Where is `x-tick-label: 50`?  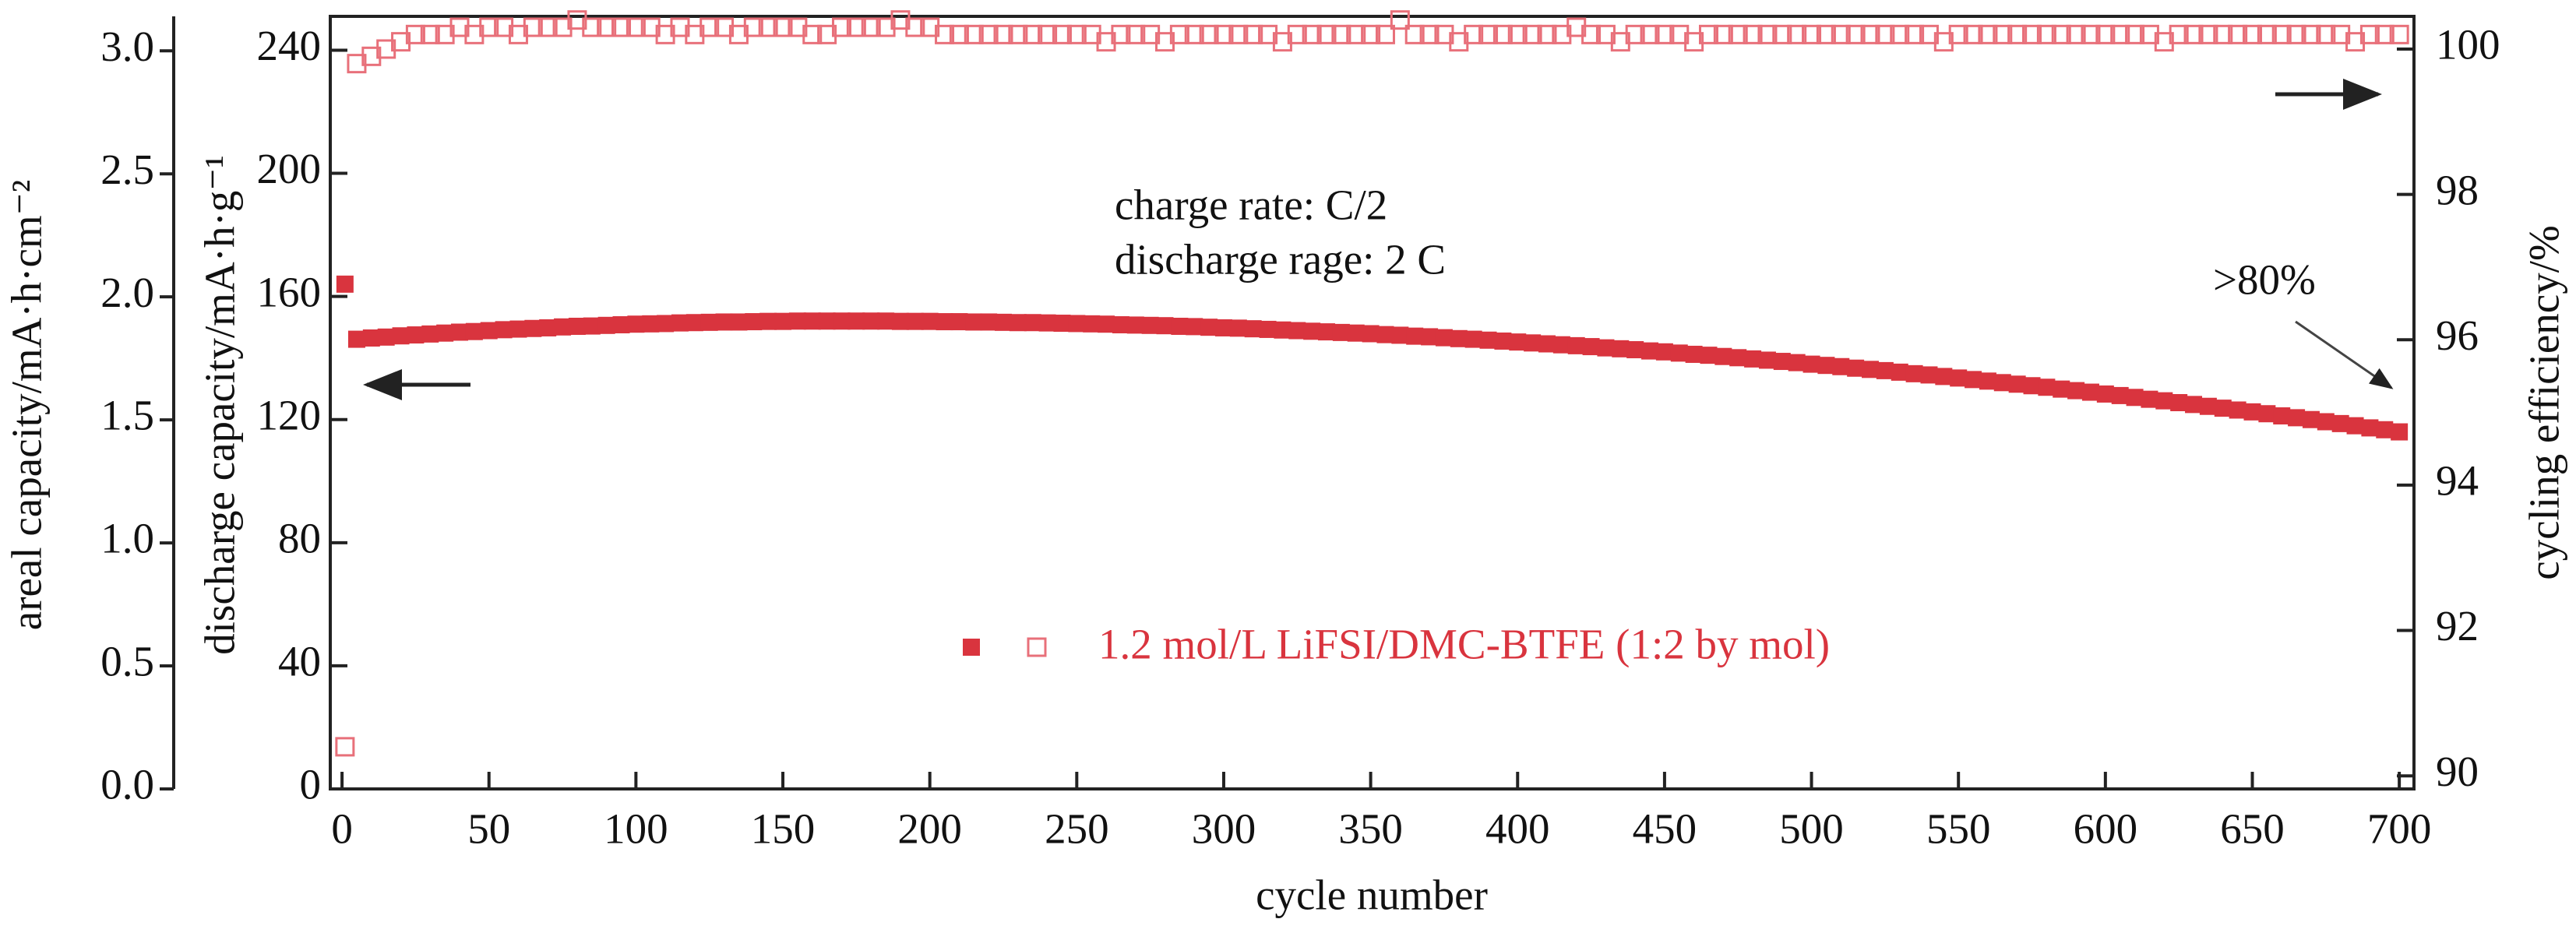 x-tick-label: 50 is located at coordinates (488, 829).